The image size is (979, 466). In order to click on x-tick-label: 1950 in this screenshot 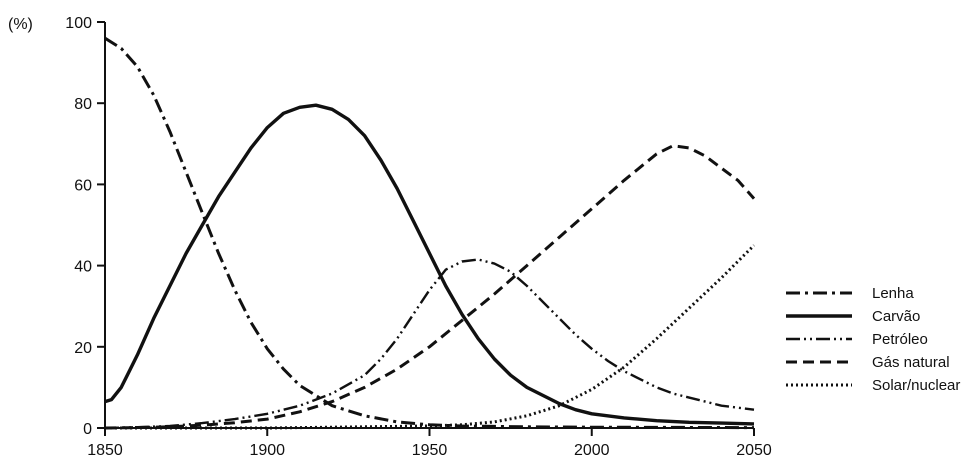, I will do `click(430, 450)`.